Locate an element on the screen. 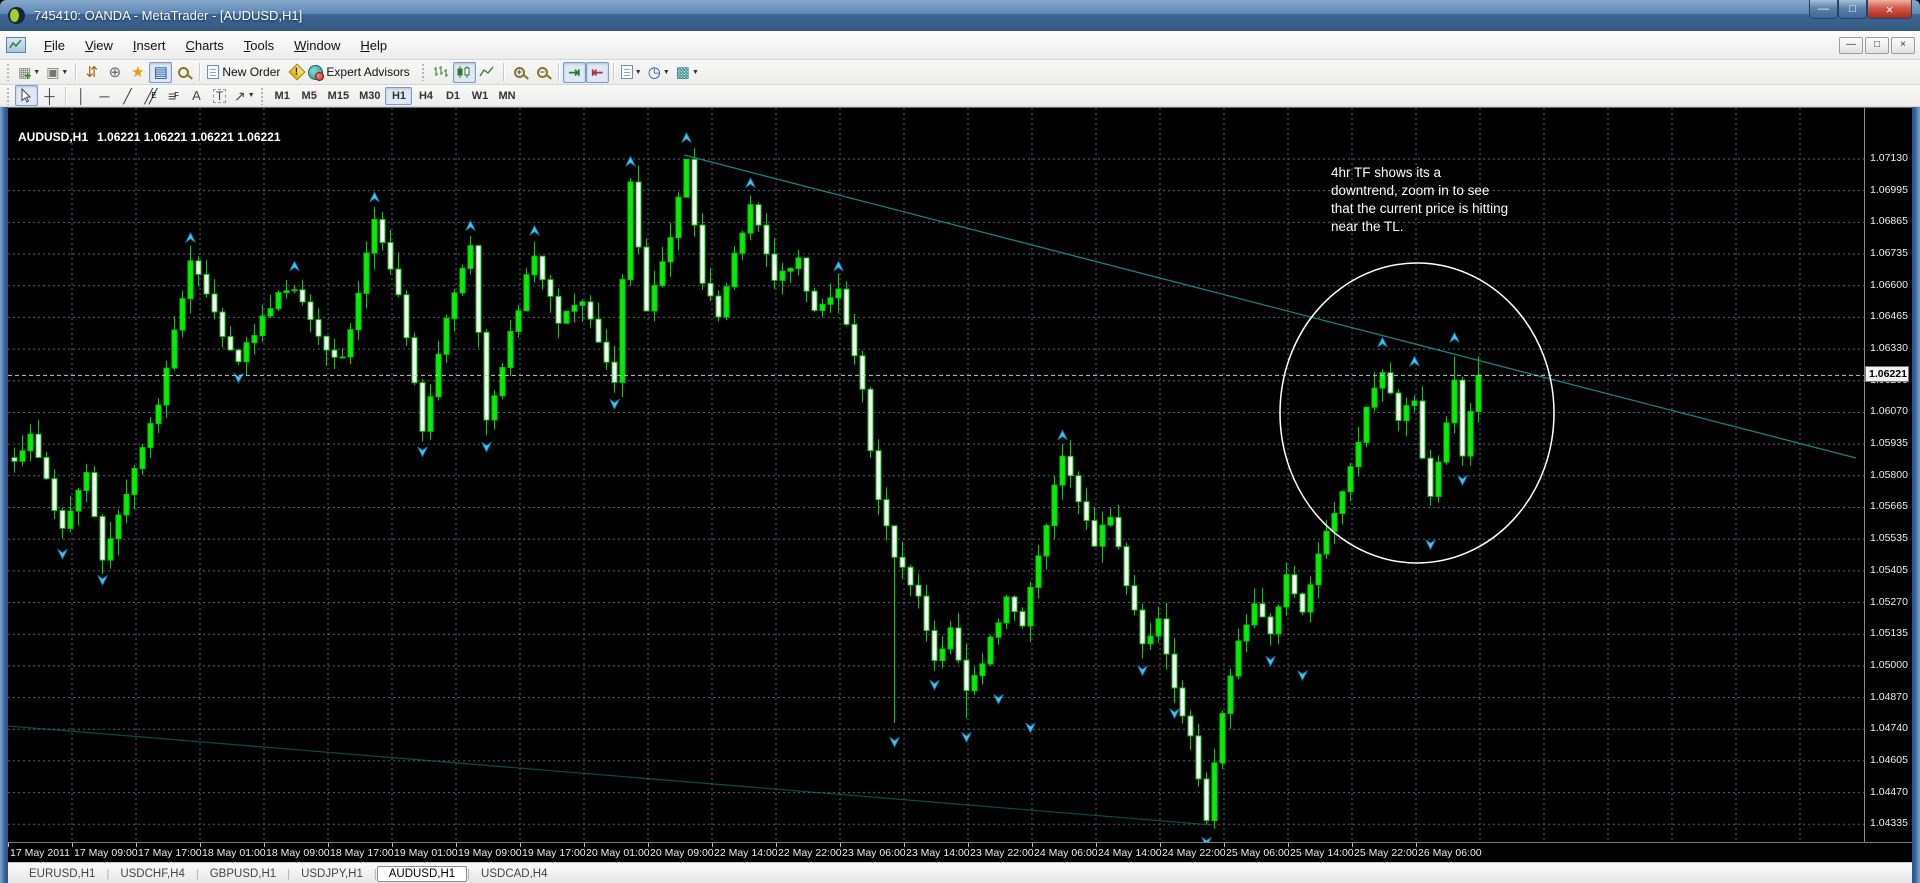  alert-icon: ! is located at coordinates (297, 72).